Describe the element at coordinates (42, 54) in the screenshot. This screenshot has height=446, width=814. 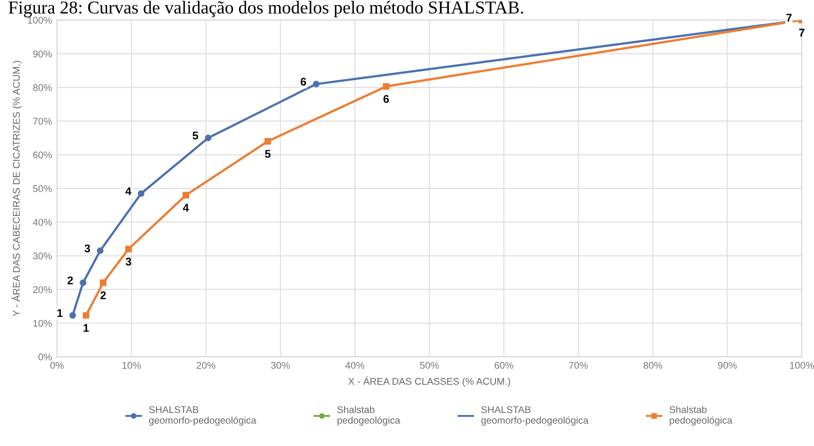
I see `y-tick-label: 90%` at that location.